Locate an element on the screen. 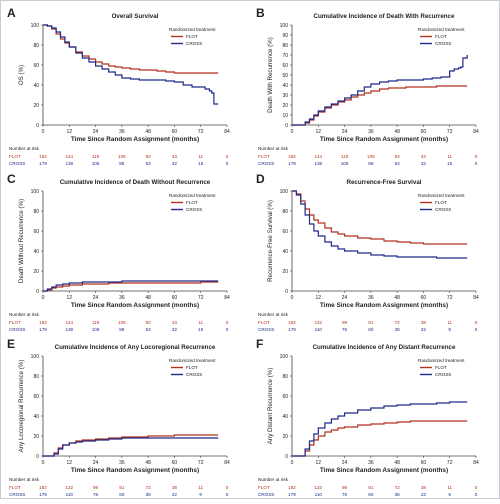 This screenshot has width=500, height=504. y-axis-label: Death With Recurrence (%) is located at coordinates (270, 75).